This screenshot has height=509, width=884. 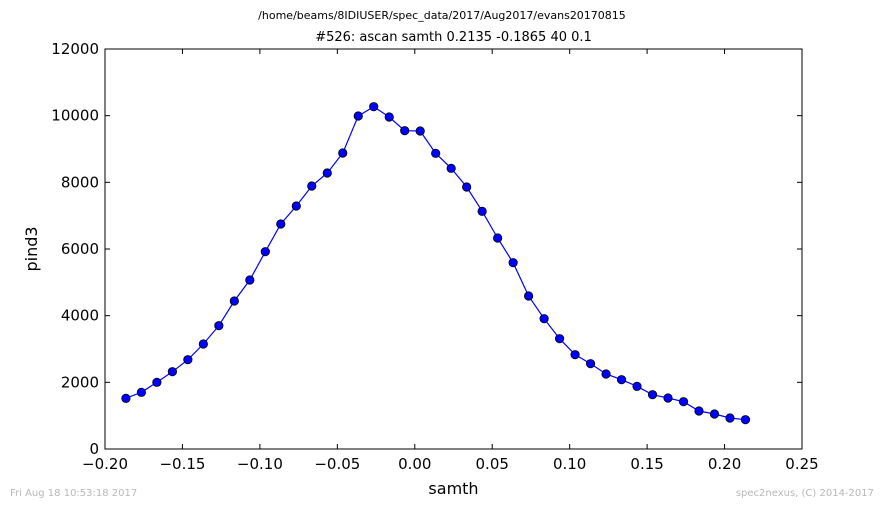 What do you see at coordinates (75, 49) in the screenshot?
I see `y-tick-label: 12000` at bounding box center [75, 49].